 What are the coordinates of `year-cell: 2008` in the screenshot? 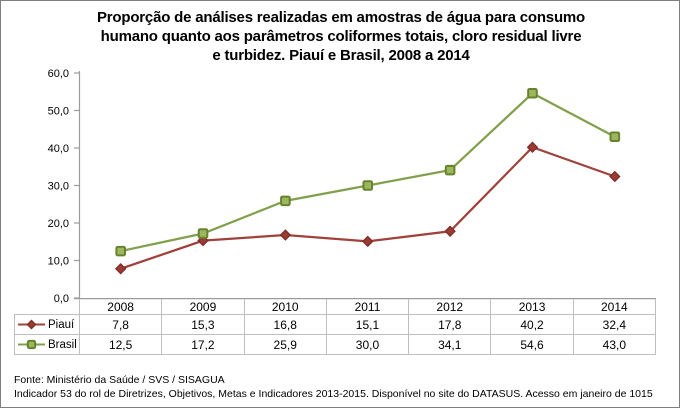 It's located at (120, 307).